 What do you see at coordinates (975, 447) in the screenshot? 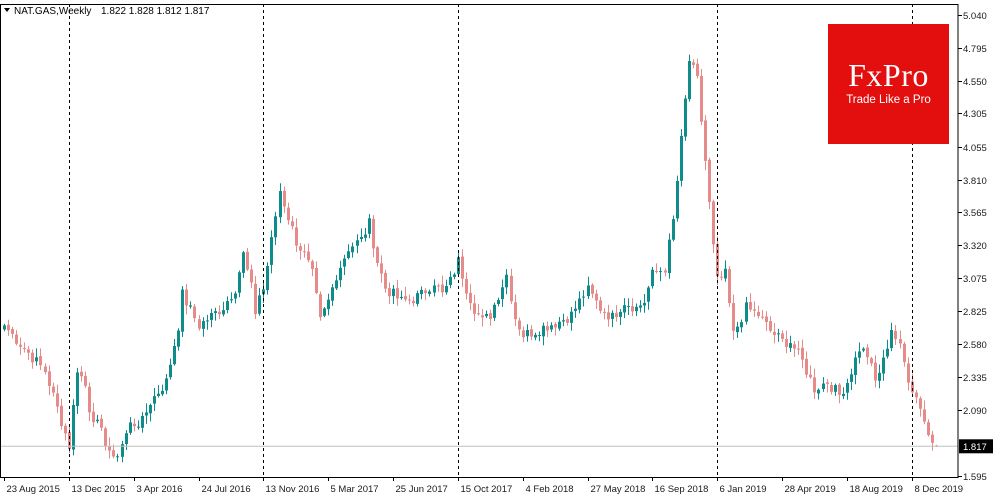
I see `price-badge-label: 1.817` at bounding box center [975, 447].